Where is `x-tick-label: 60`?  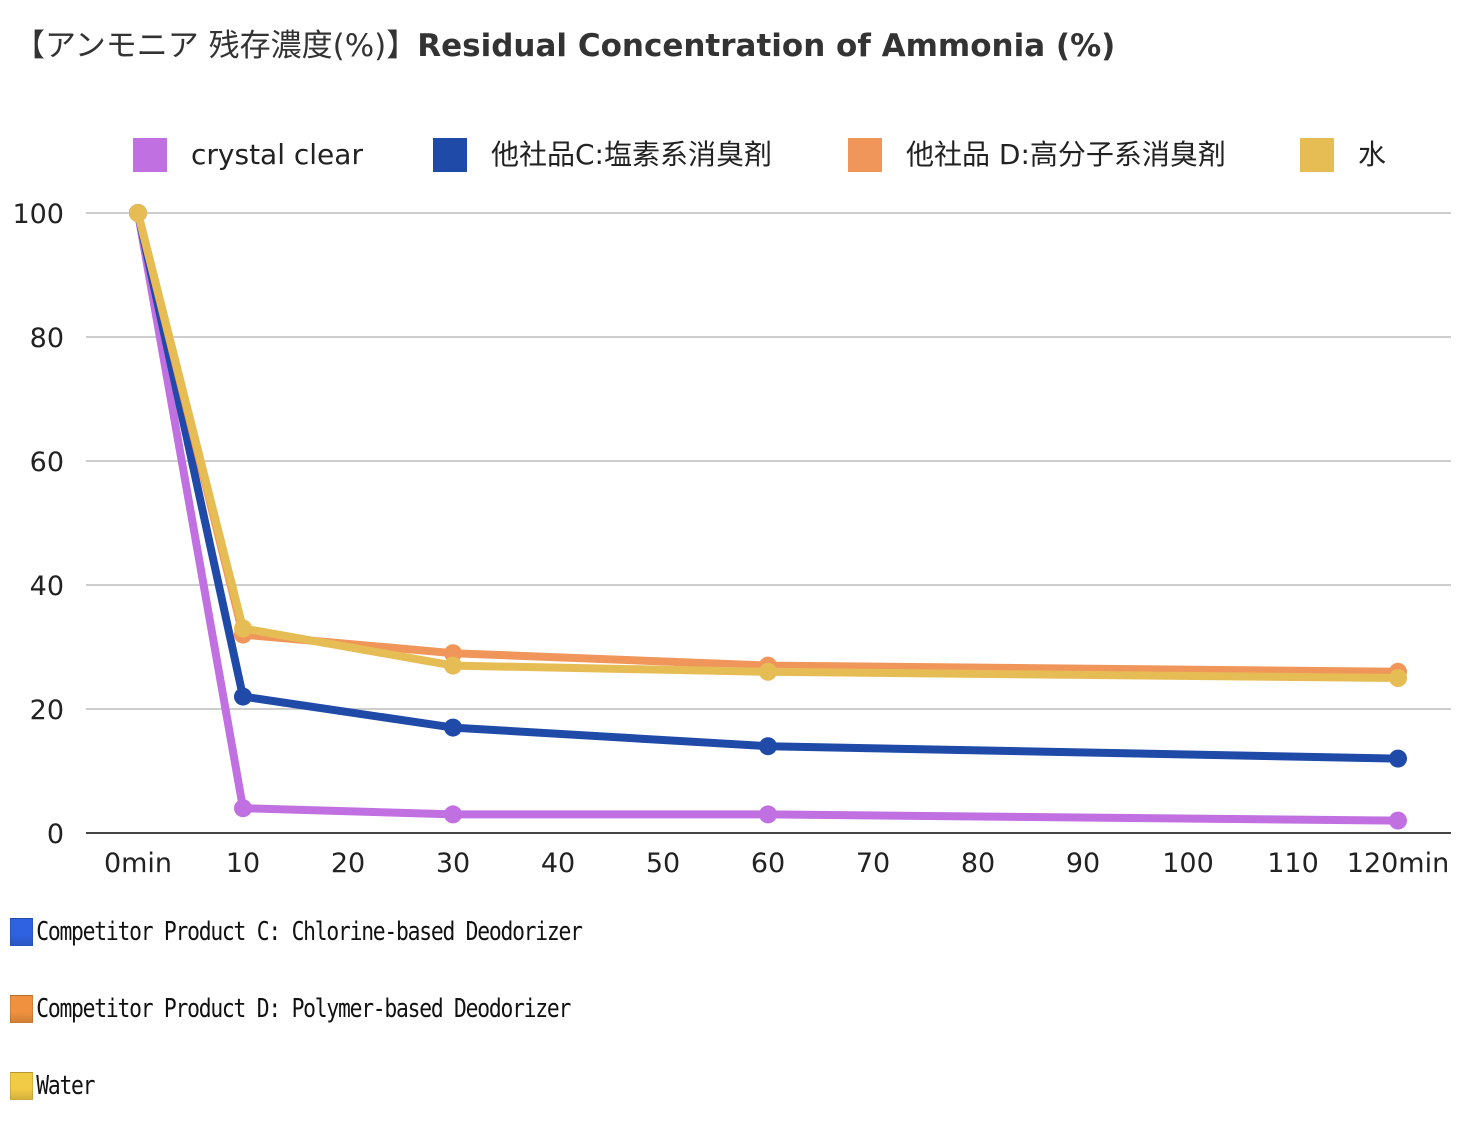
x-tick-label: 60 is located at coordinates (768, 863).